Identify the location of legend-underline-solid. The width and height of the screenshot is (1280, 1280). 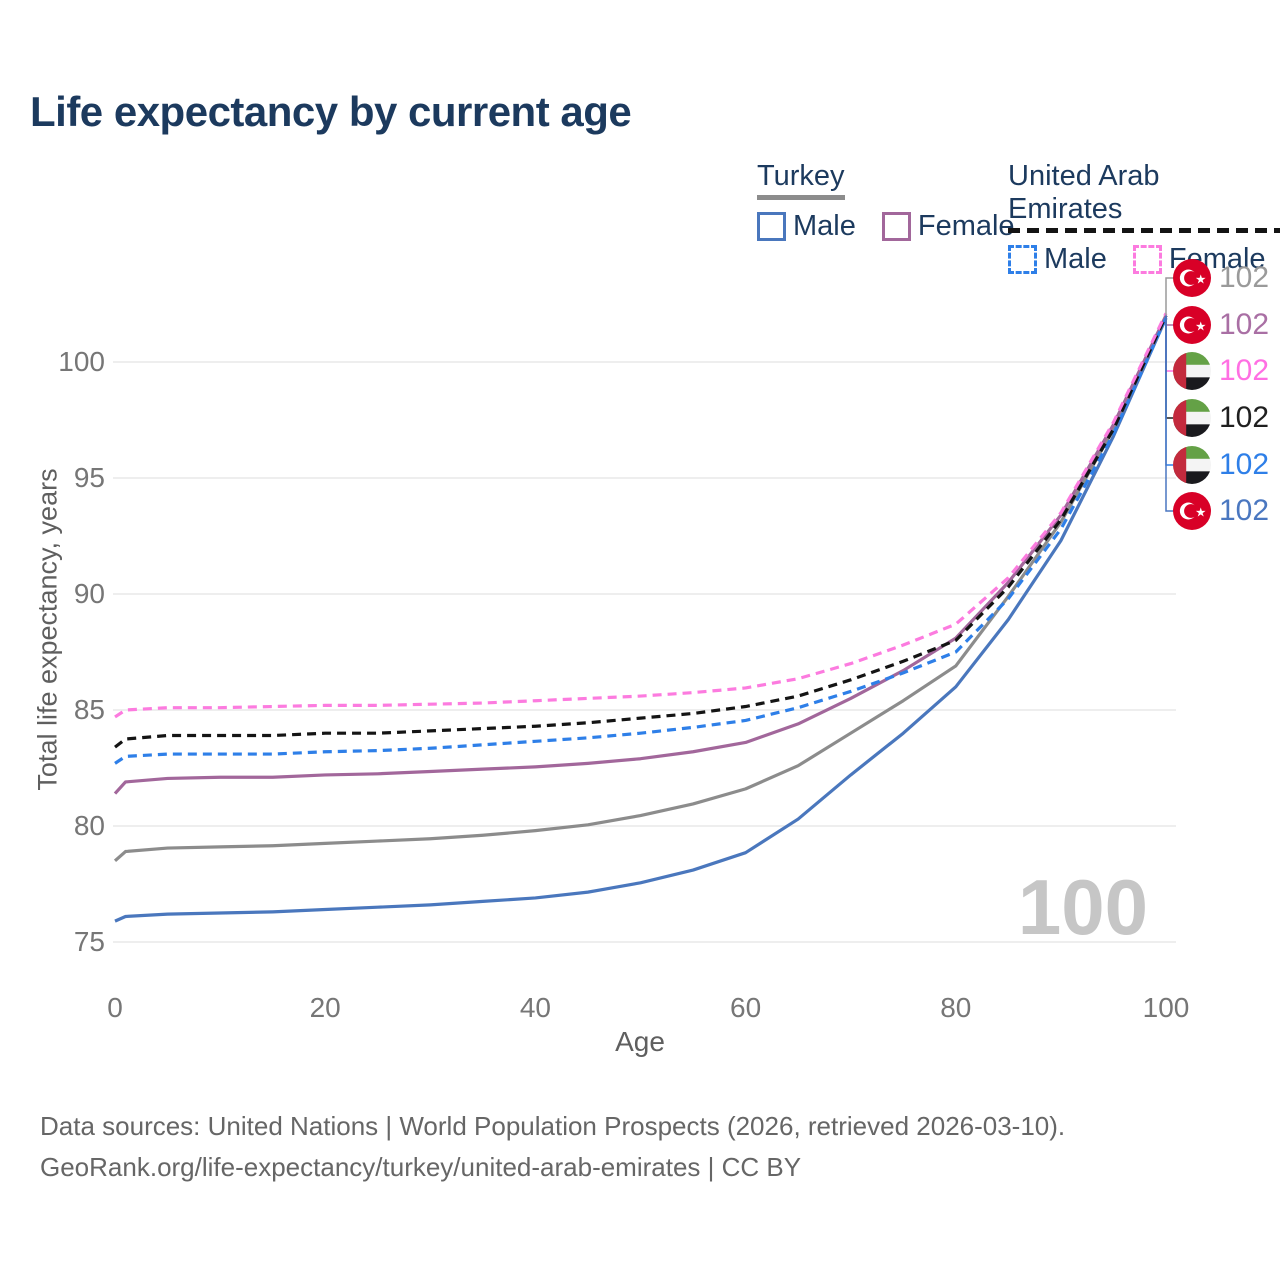
(801, 197).